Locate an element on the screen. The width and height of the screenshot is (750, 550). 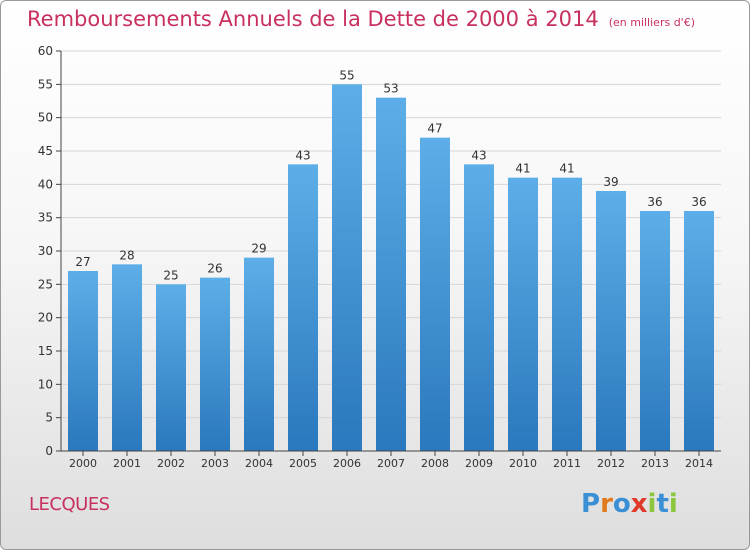
x-tick-label: 2005 is located at coordinates (303, 463).